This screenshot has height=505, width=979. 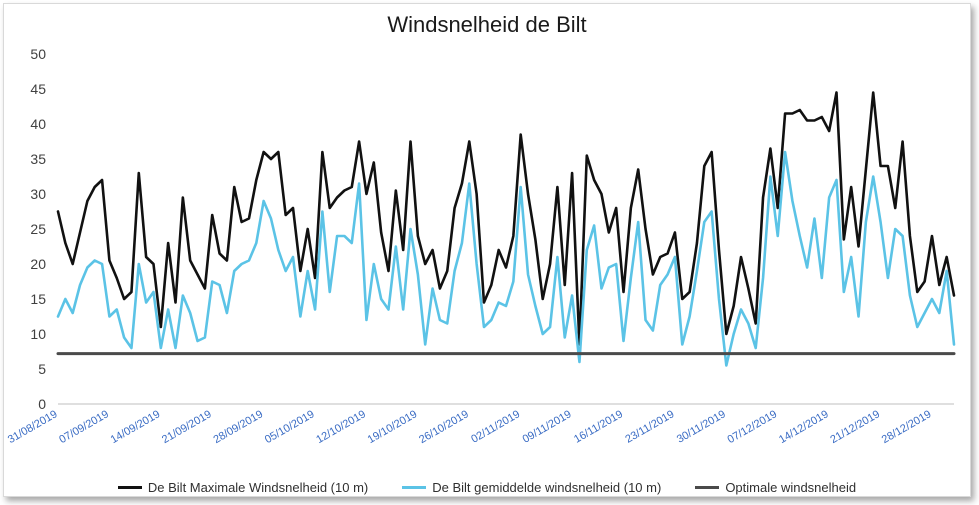 I want to click on y-tick-label: 45, so click(x=38, y=89).